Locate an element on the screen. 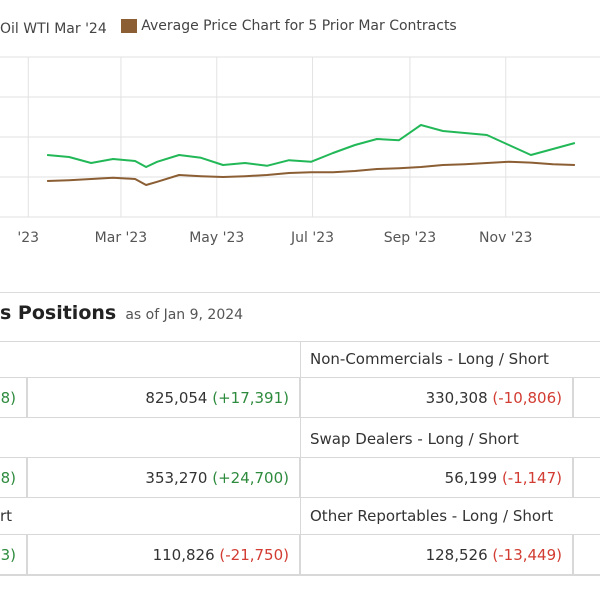 This screenshot has width=600, height=600. row1-col1-value: 825,054 is located at coordinates (176, 398).